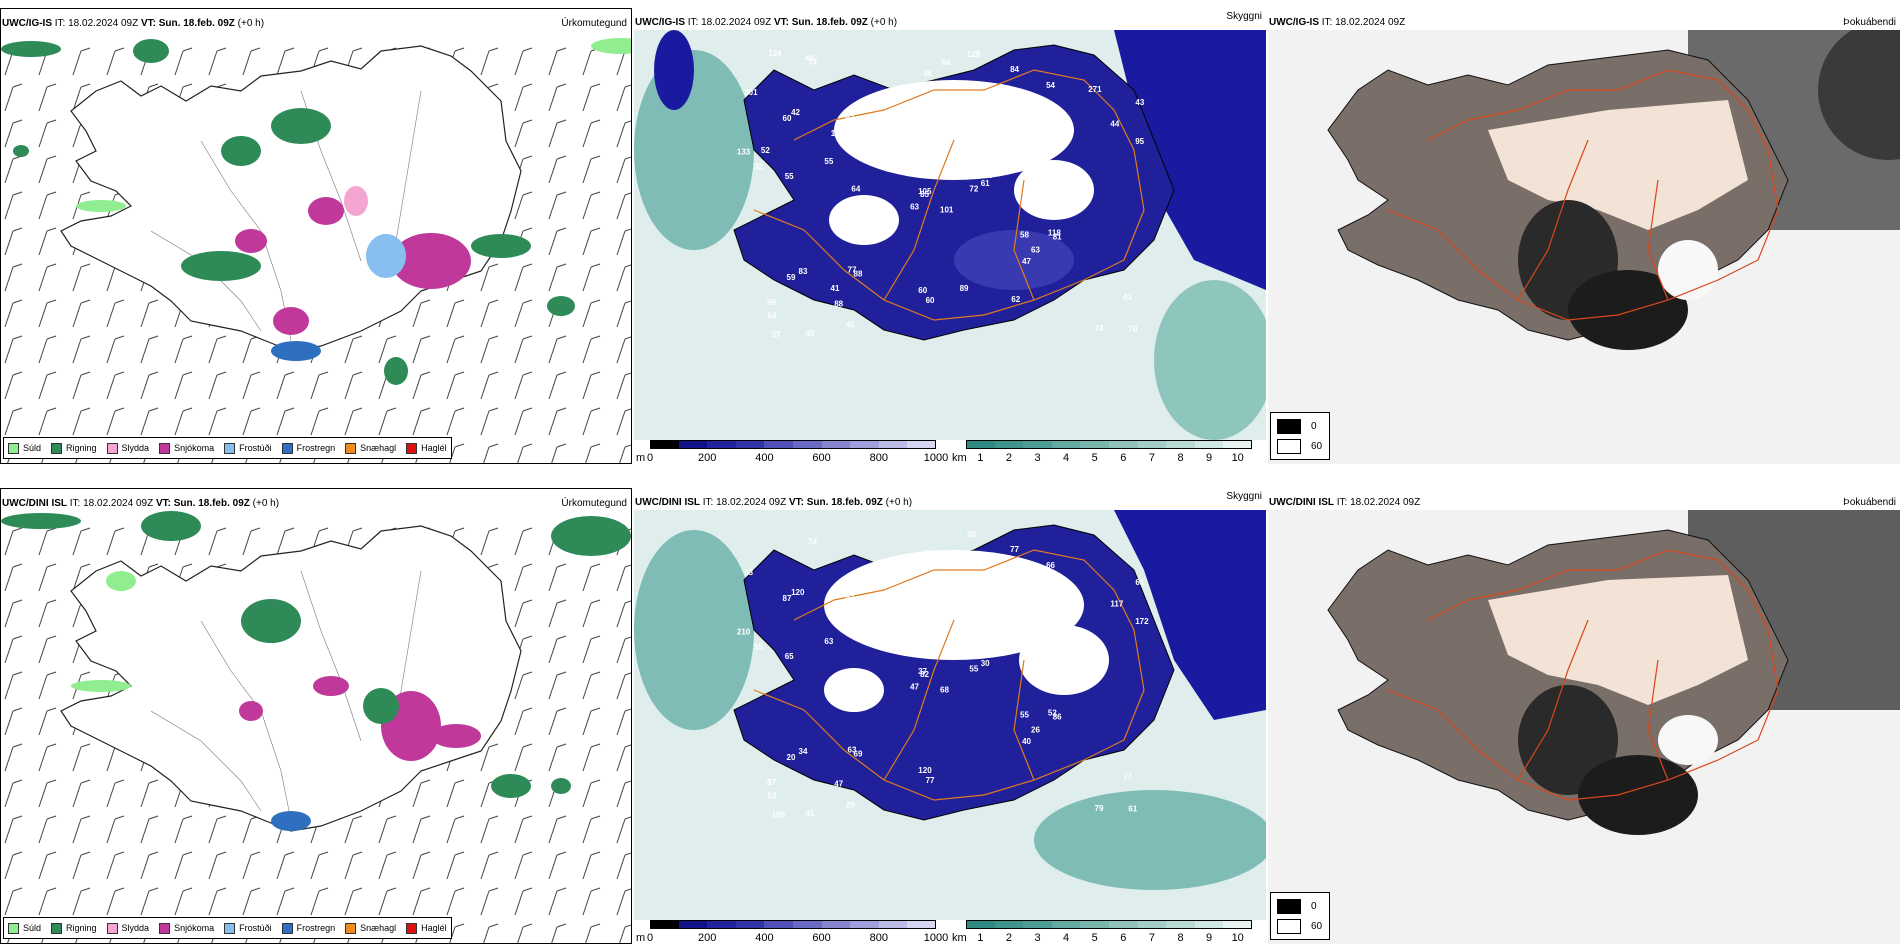 The width and height of the screenshot is (1900, 950). I want to click on visibility-value-label: 63, so click(828, 641).